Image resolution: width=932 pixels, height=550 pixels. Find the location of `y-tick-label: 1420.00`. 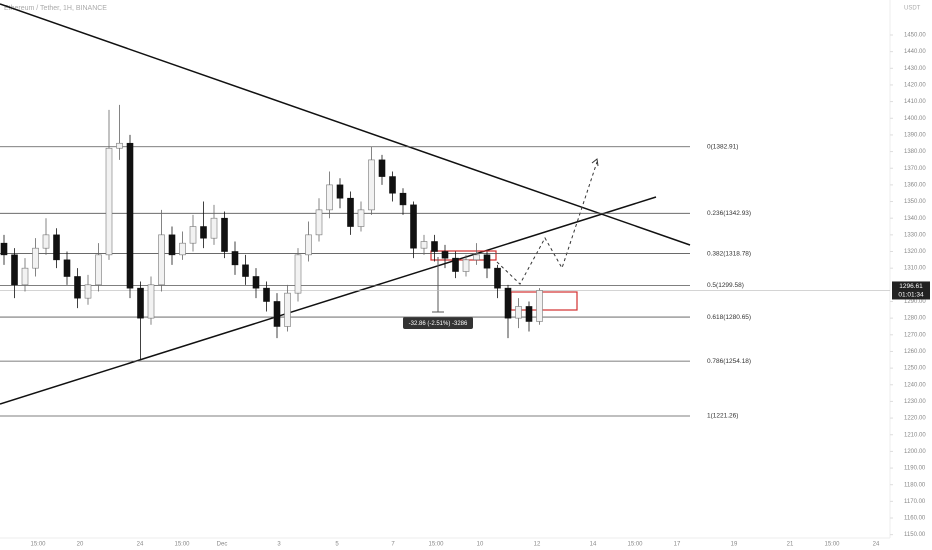

y-tick-label: 1420.00 is located at coordinates (915, 86).